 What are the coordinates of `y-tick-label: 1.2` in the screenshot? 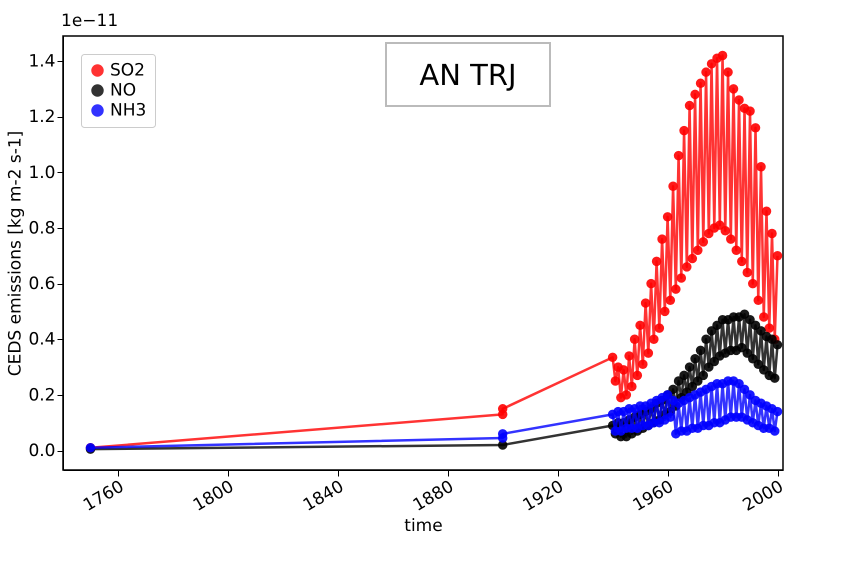 It's located at (42, 117).